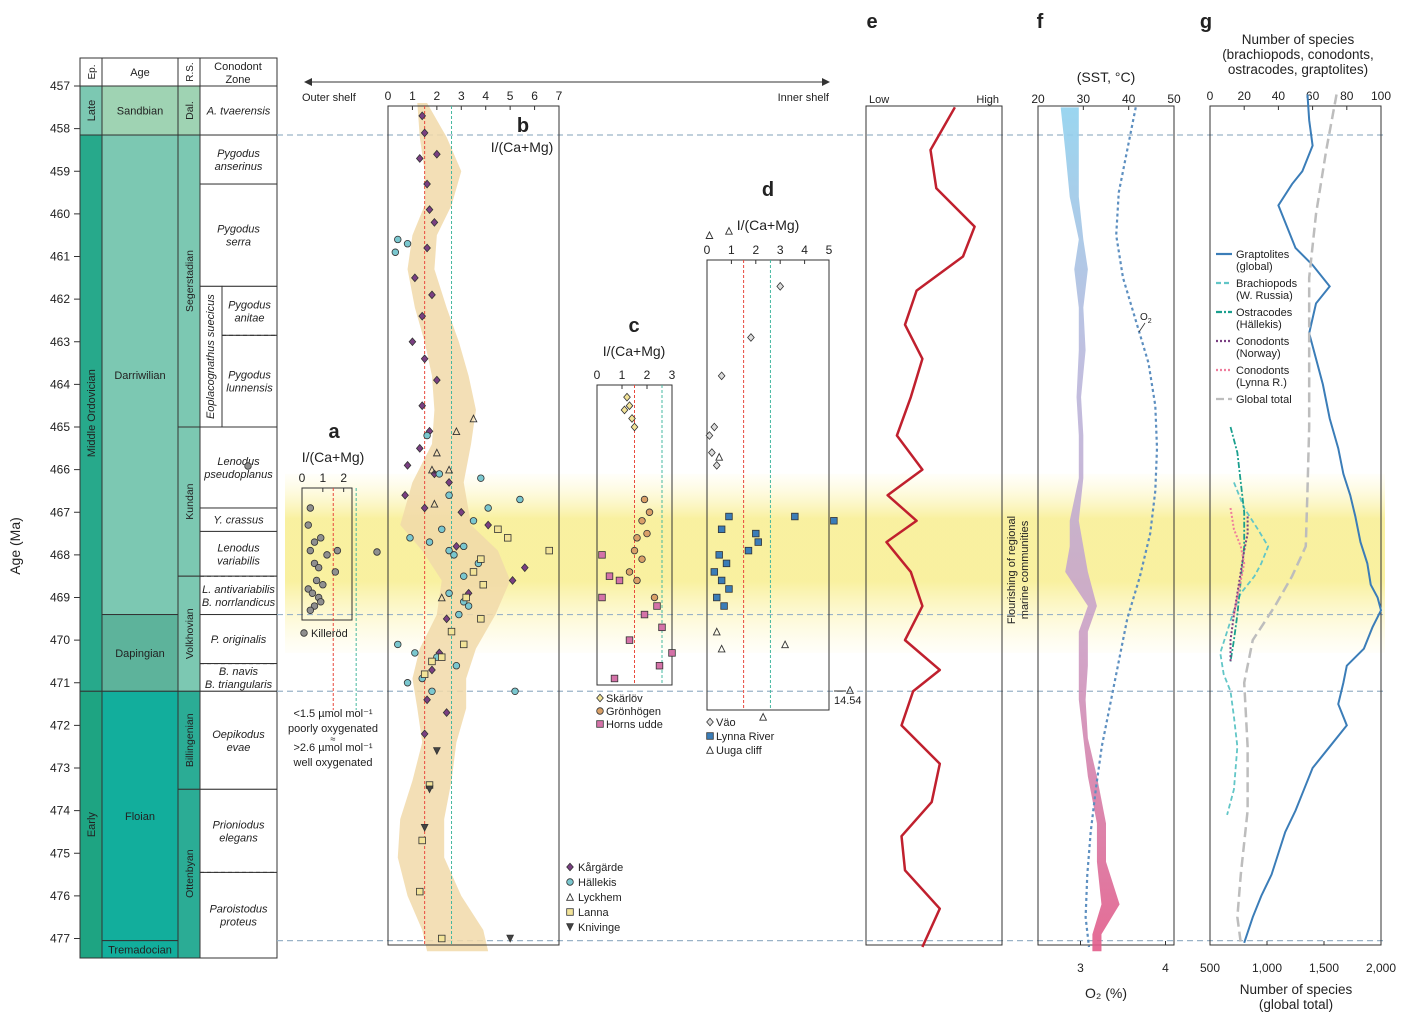 The height and width of the screenshot is (1015, 1411). What do you see at coordinates (1106, 77) in the screenshot?
I see `sst-title: (SST, °C)` at bounding box center [1106, 77].